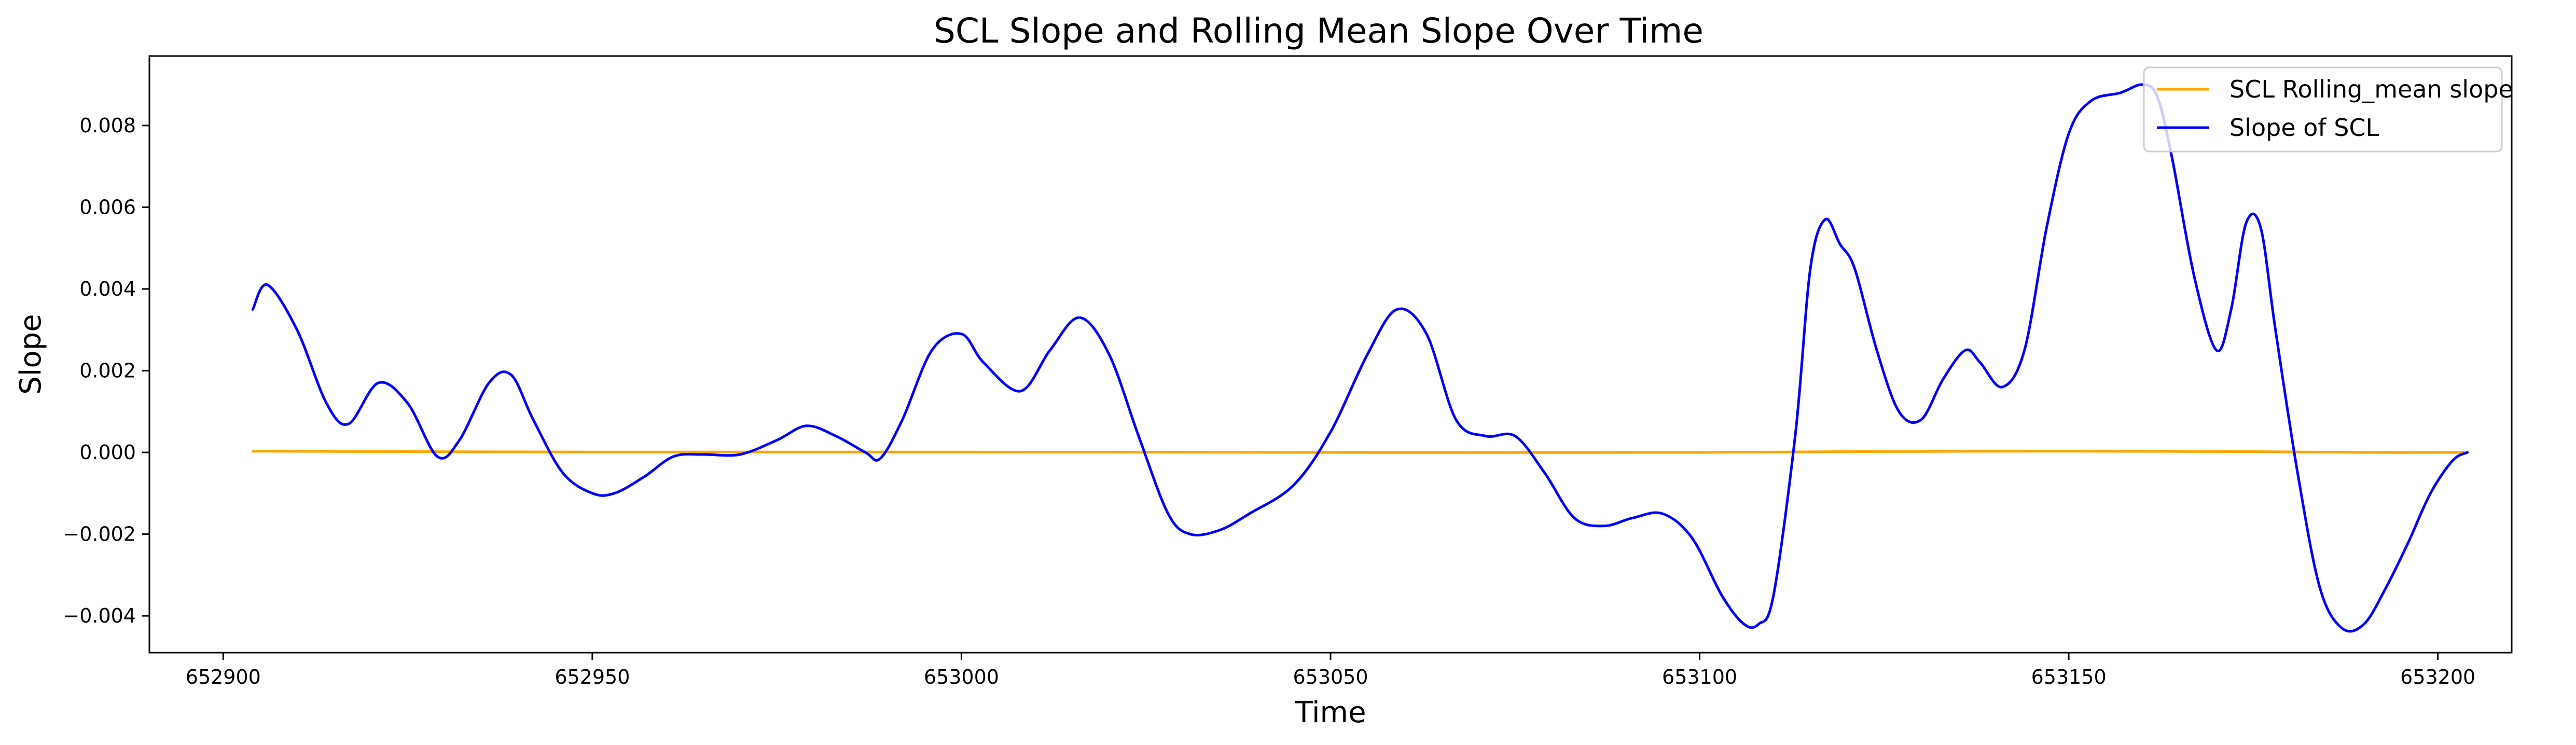 The width and height of the screenshot is (2576, 745). What do you see at coordinates (107, 126) in the screenshot?
I see `y-tick-label: 0.008` at bounding box center [107, 126].